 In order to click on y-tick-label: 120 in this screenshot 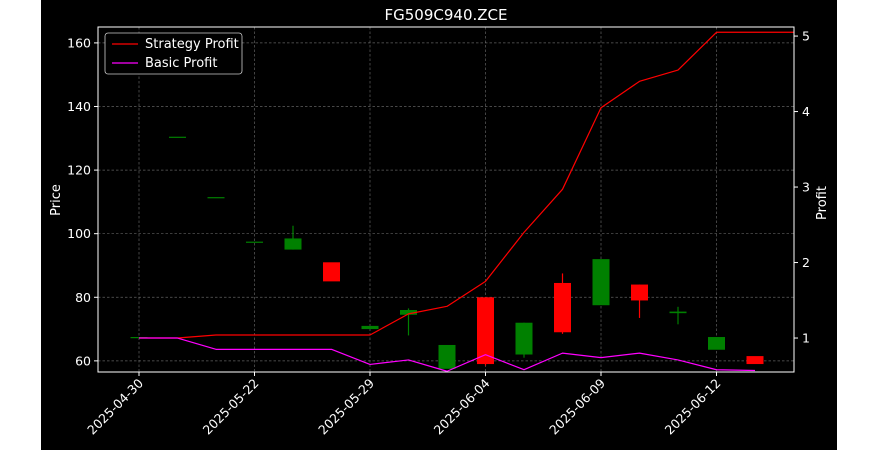, I will do `click(79, 170)`.